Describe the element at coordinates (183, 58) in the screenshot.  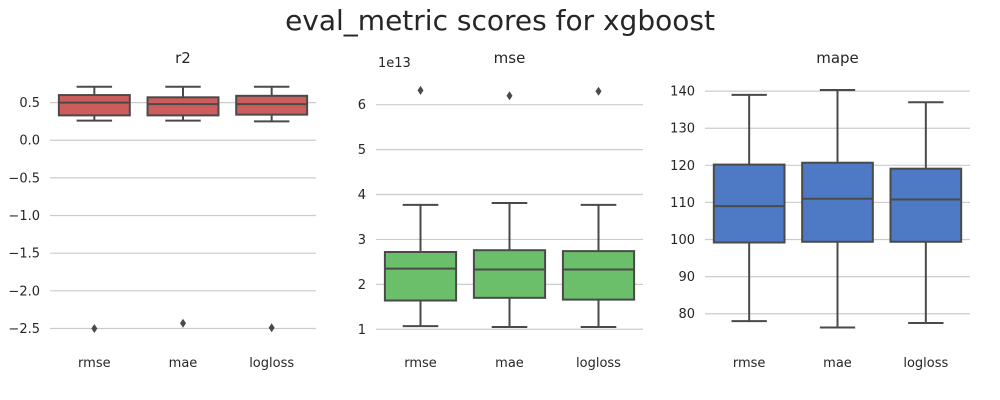
I see `subplot-title: r2` at that location.